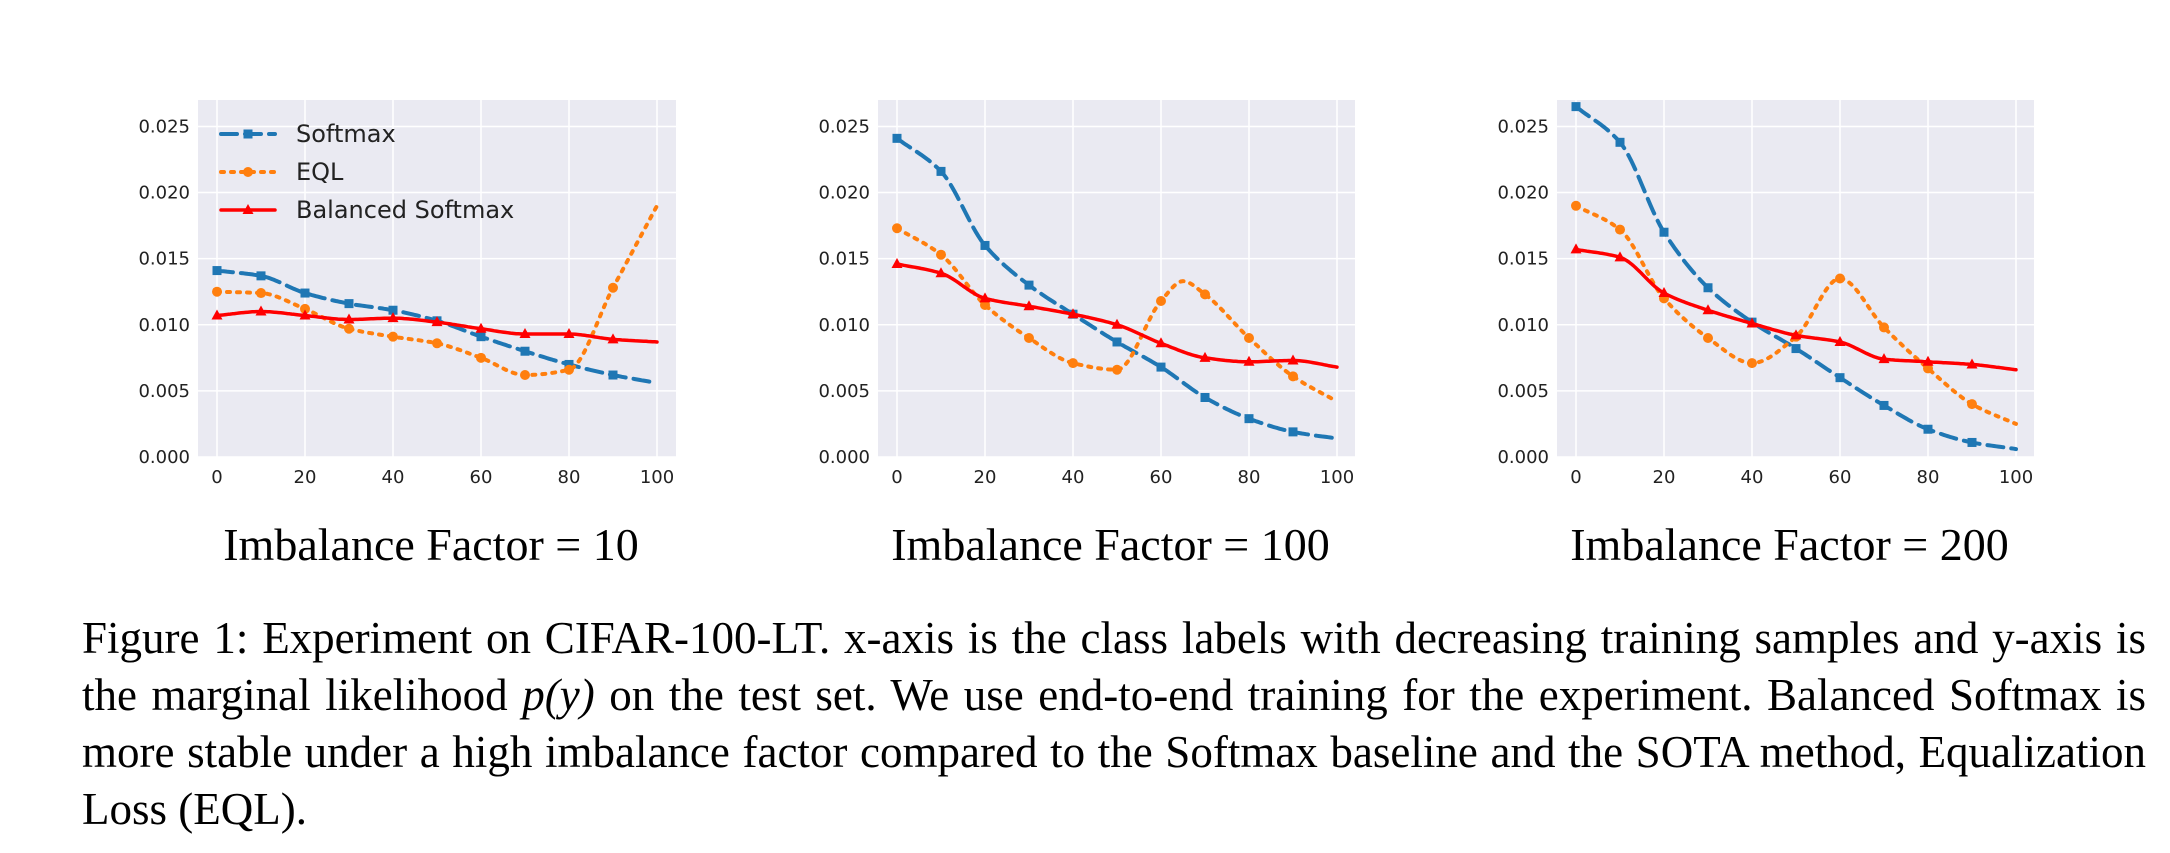 Image resolution: width=2170 pixels, height=853 pixels. Describe the element at coordinates (1789, 544) in the screenshot. I see `chart-title: Imbalance Factor = 200` at that location.